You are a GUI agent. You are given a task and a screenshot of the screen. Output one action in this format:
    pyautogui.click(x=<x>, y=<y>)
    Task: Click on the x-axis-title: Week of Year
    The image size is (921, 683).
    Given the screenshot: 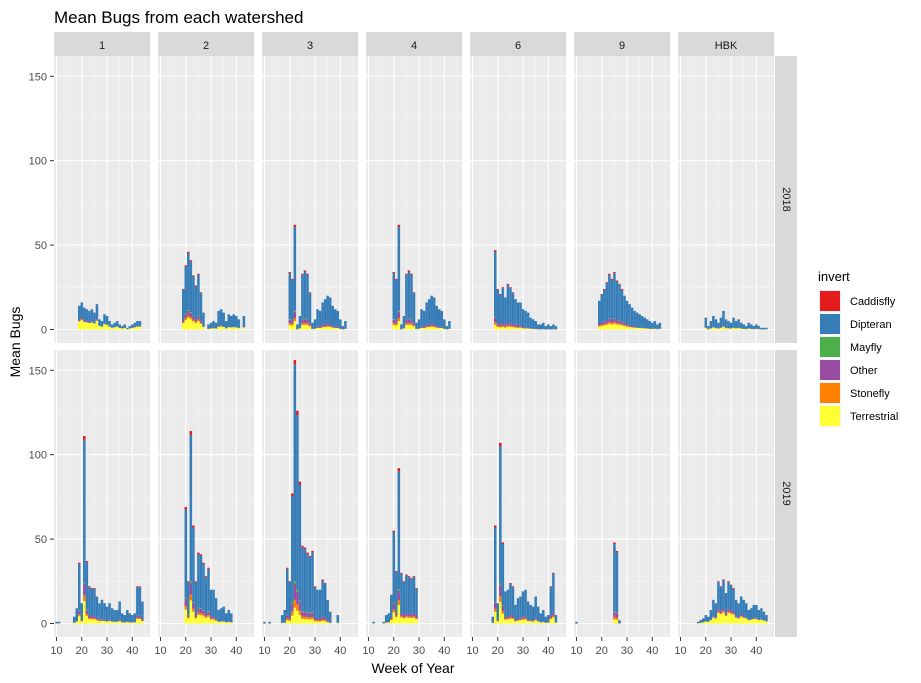 What is the action you would take?
    pyautogui.click(x=412, y=668)
    